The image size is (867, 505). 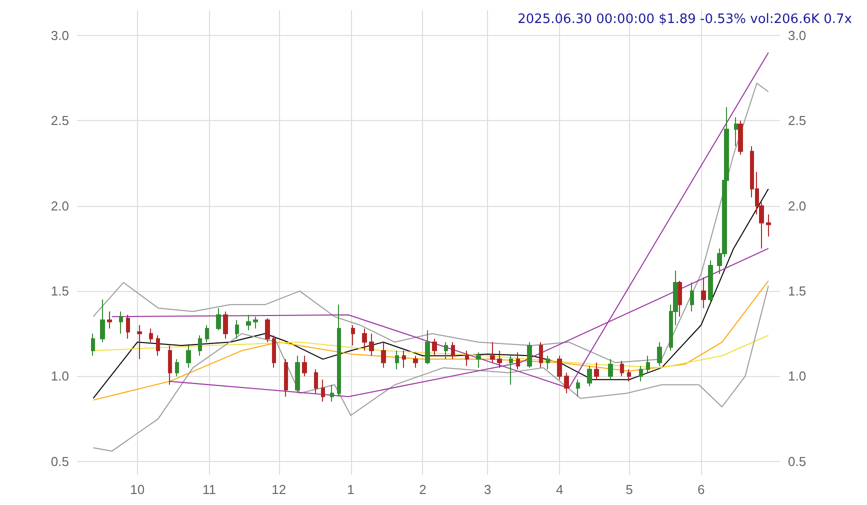 I want to click on x-tick-label: 6, so click(x=701, y=489).